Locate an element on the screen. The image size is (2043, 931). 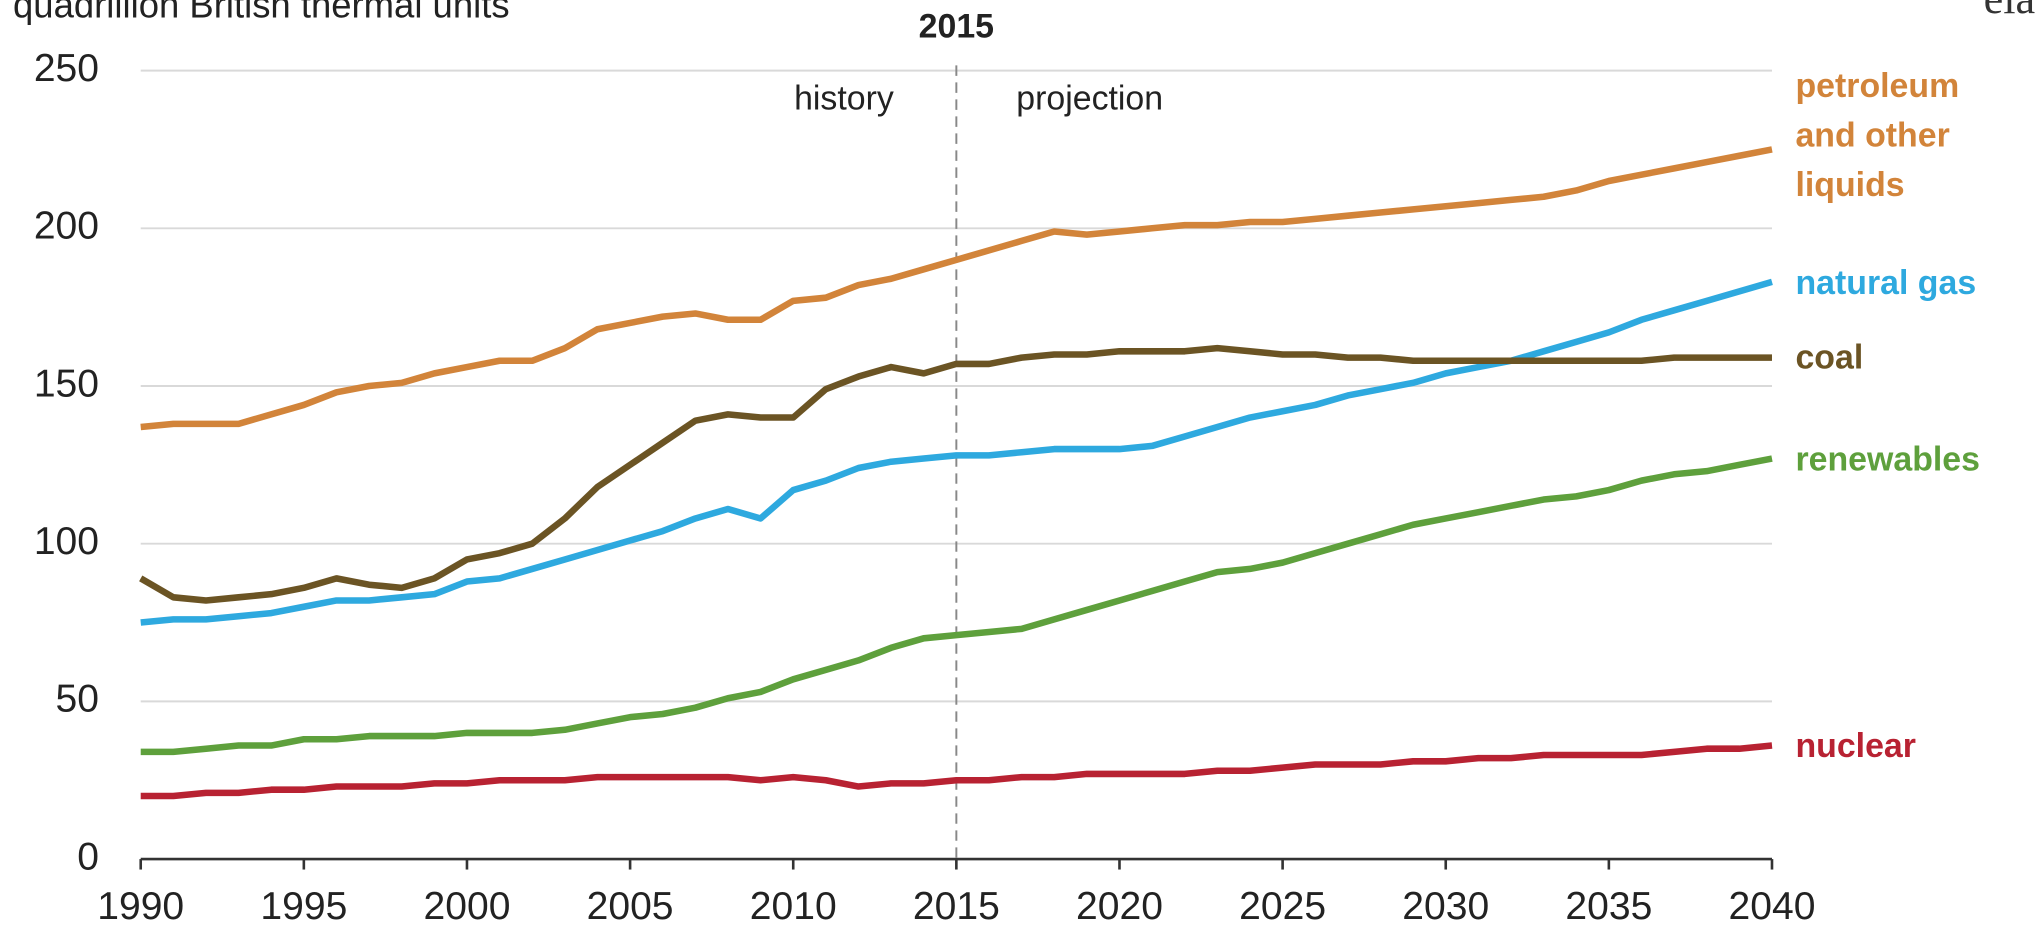
legend-label: natural gas is located at coordinates (1886, 282).